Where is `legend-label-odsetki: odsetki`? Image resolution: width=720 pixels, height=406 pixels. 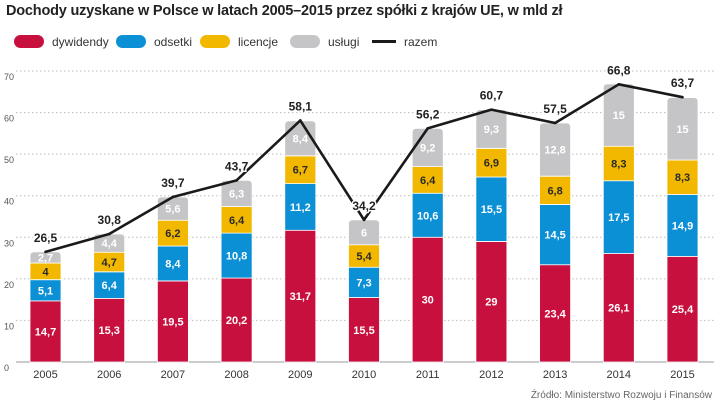 legend-label-odsetki: odsetki is located at coordinates (173, 42).